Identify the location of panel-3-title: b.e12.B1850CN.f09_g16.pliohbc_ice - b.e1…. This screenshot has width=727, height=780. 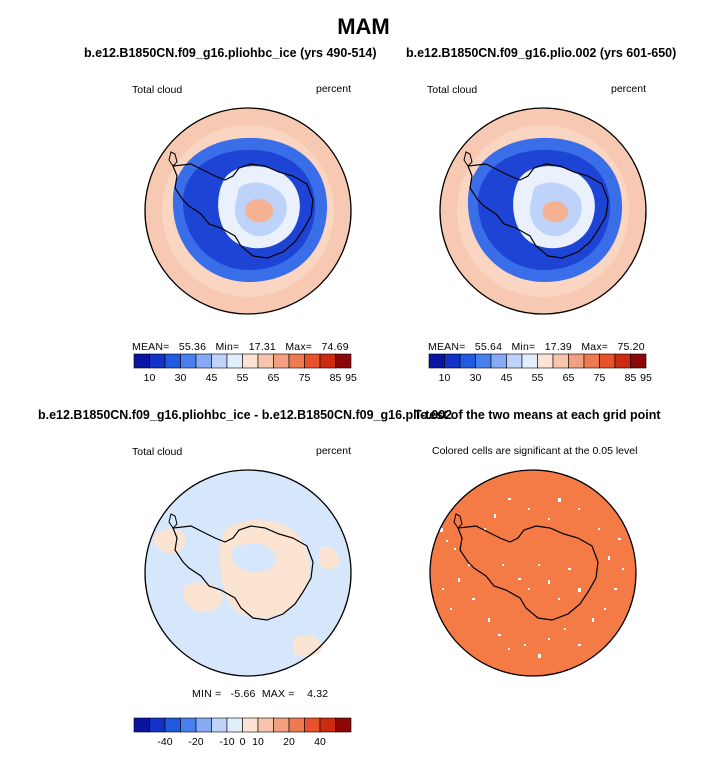
(245, 415).